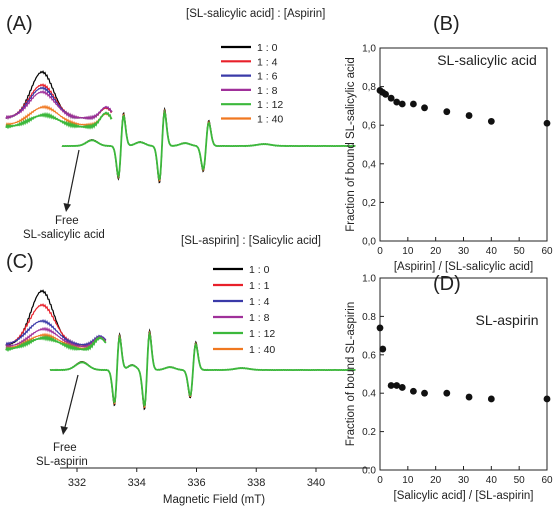 The width and height of the screenshot is (555, 508). I want to click on panel-a-legend-title: [SL-salicylic acid] : [Aspirin], so click(255, 14).